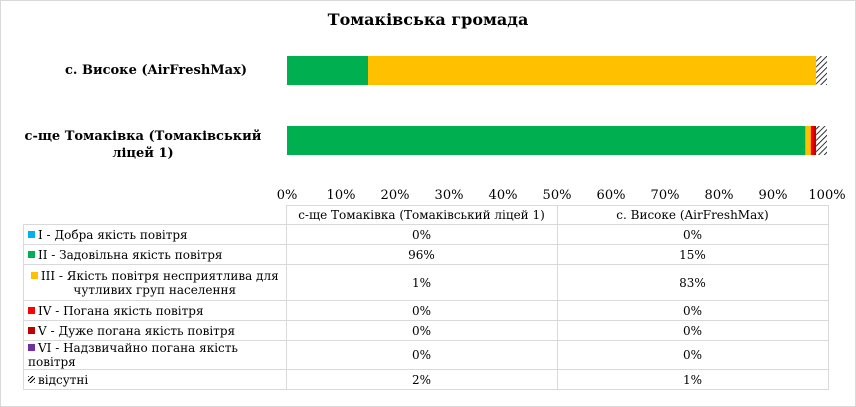  I want to click on legend-entry: VI - Надзвичайно погана якість повітря, so click(155, 355).